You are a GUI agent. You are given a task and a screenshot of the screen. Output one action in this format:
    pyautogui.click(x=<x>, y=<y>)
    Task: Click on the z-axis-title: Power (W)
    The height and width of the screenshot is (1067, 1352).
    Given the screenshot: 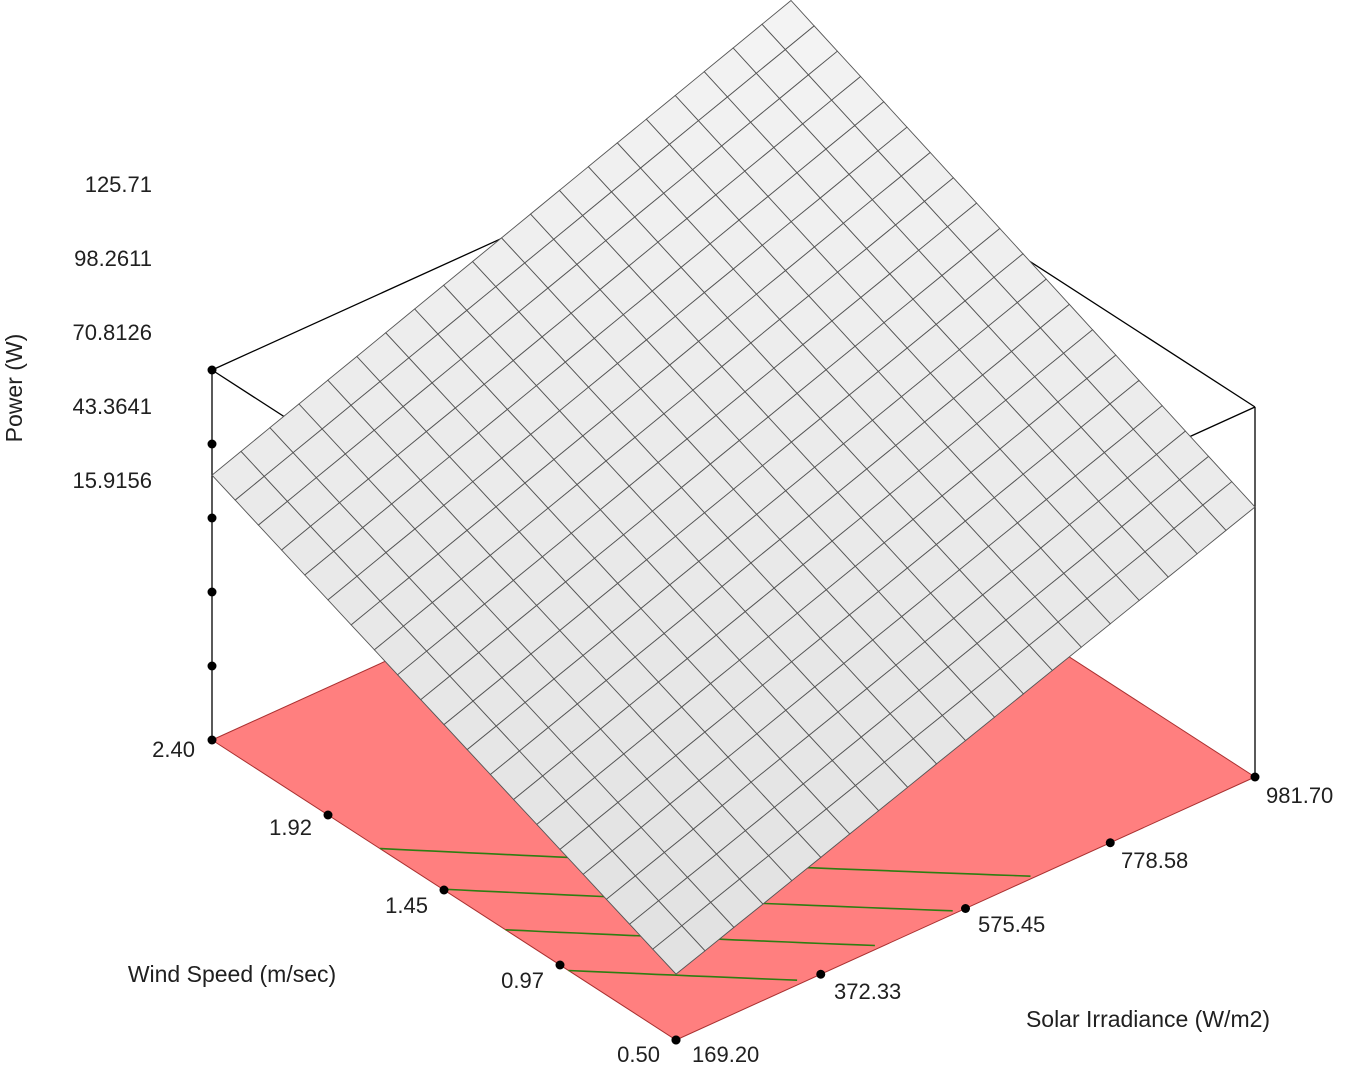 What is the action you would take?
    pyautogui.click(x=14, y=388)
    